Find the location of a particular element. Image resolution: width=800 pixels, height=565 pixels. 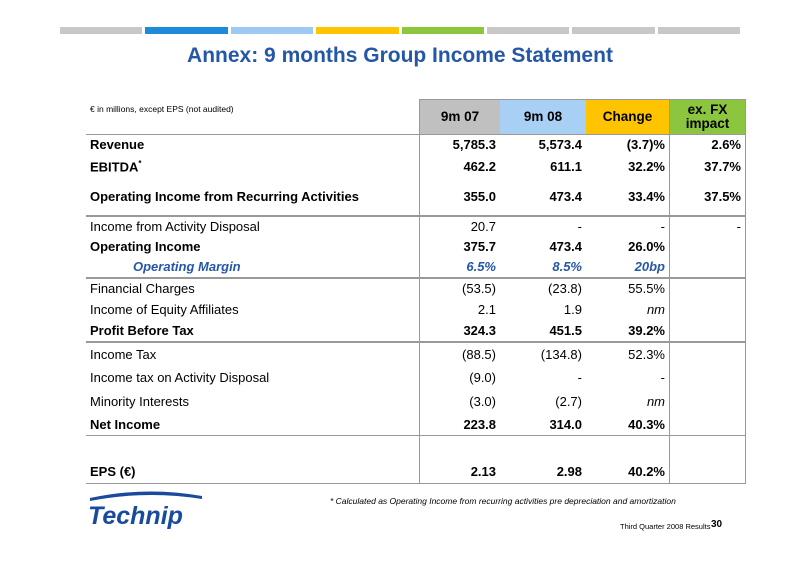

table-row: Revenue 5,785.3 5,573.4 (3.7)% 2.6% is located at coordinates (416, 144).